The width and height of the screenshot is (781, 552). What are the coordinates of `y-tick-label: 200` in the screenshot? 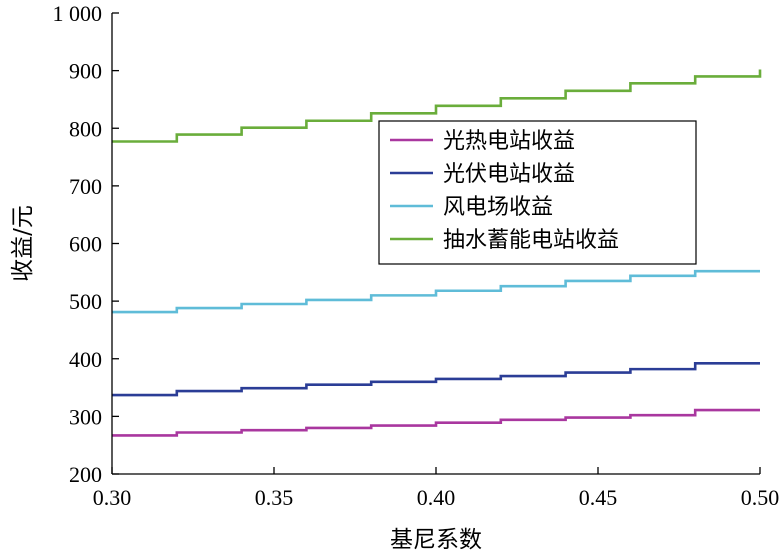 It's located at (85, 474).